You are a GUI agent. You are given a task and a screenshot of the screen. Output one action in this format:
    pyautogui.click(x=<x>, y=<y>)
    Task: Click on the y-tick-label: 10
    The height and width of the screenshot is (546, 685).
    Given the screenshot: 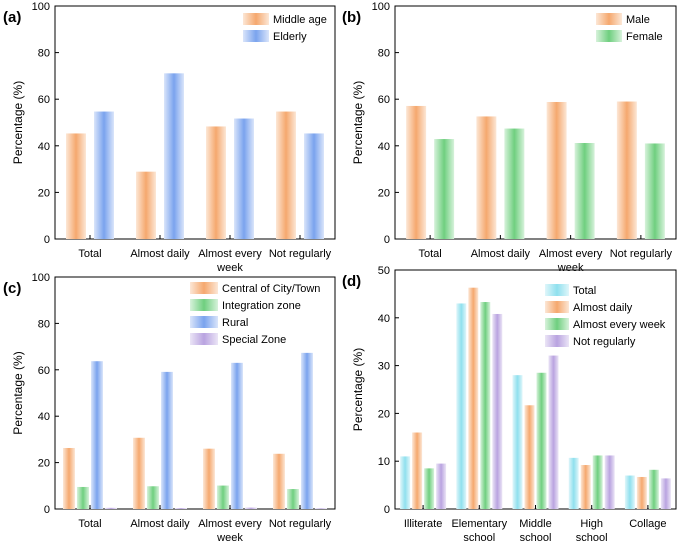 What is the action you would take?
    pyautogui.click(x=384, y=462)
    